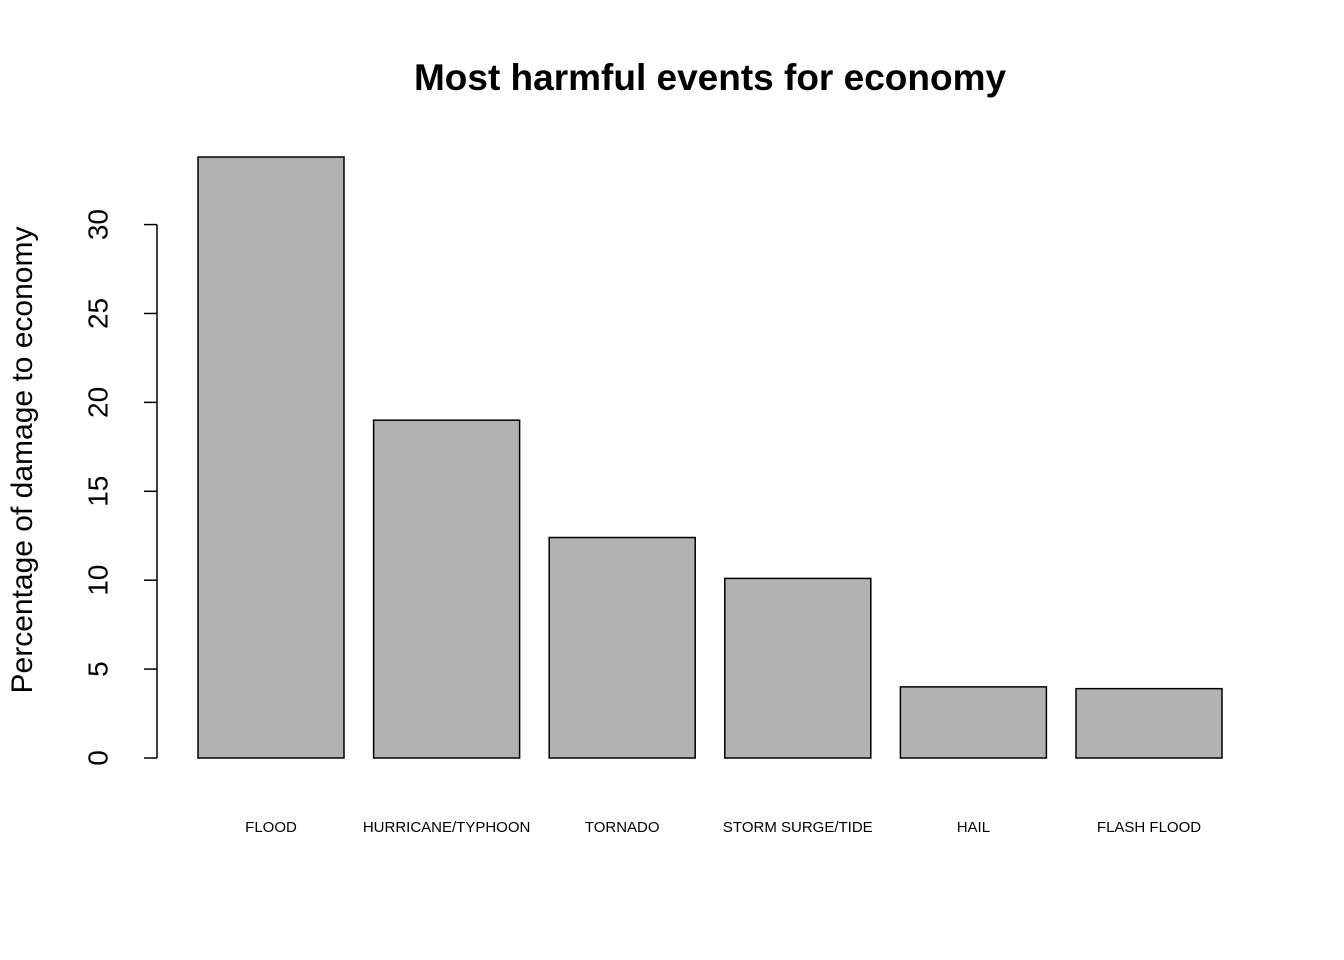  I want to click on y-axis-label: Percentage of damage to economy, so click(22, 460).